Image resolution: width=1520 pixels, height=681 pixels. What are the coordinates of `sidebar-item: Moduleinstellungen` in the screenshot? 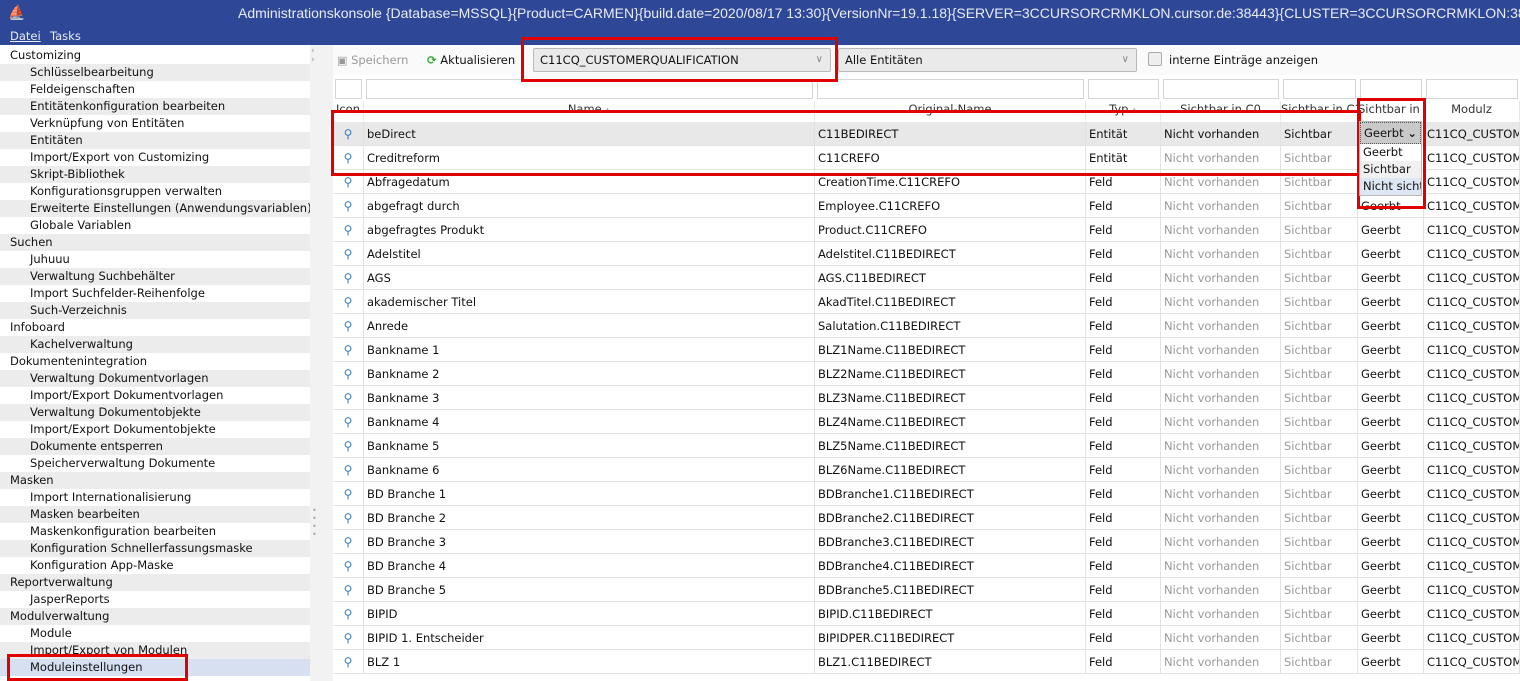 It's located at (155, 667).